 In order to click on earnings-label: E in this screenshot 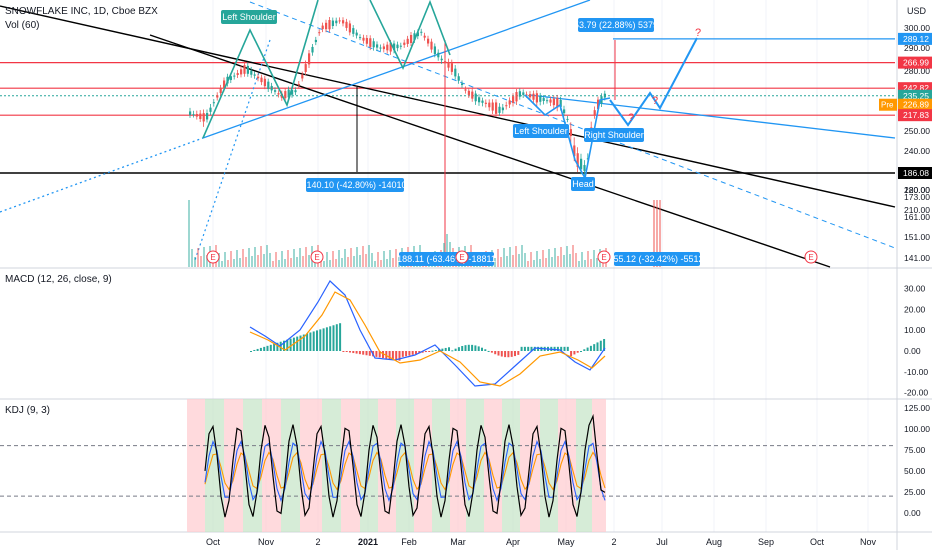, I will do `click(810, 257)`.